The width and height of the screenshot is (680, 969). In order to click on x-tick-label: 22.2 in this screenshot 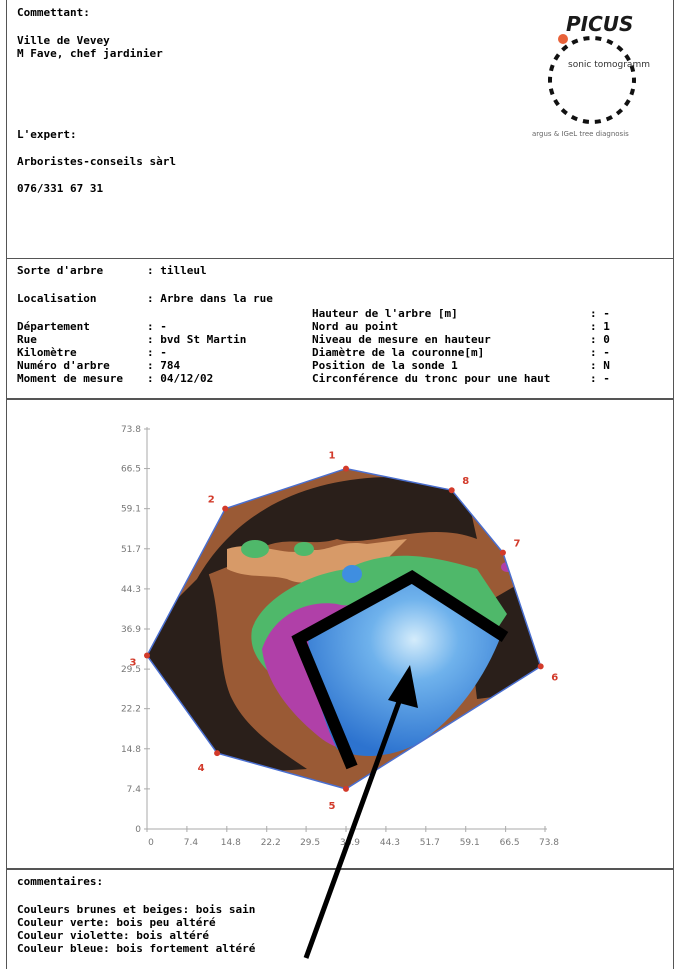, I will do `click(271, 843)`.